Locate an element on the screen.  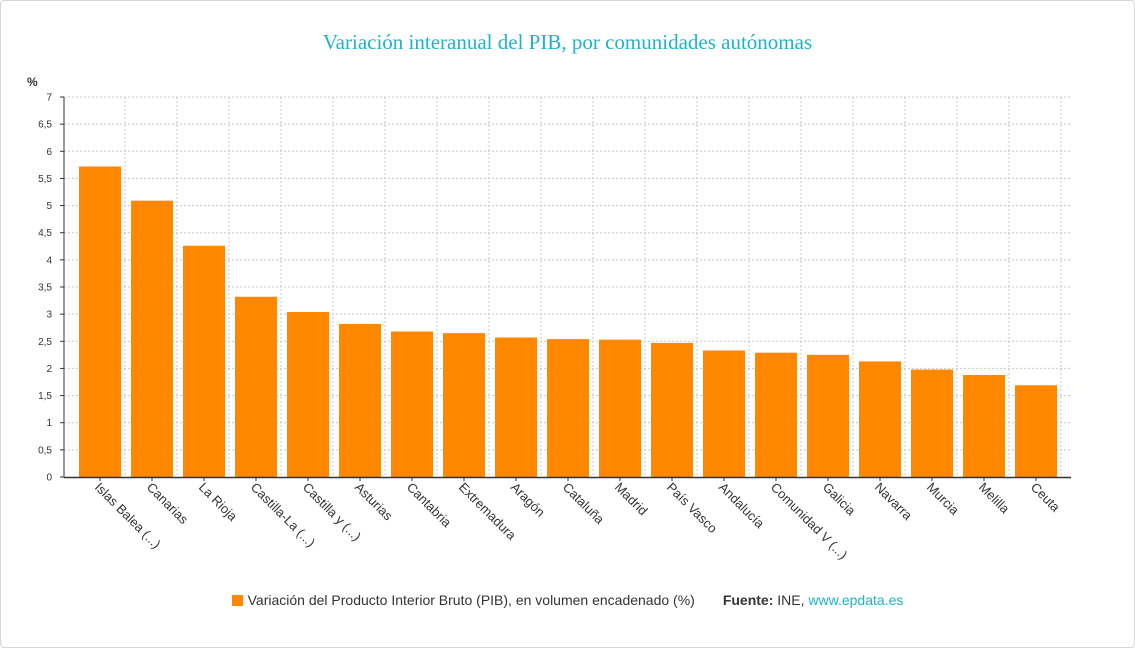
y-tick-label: 4 is located at coordinates (49, 260).